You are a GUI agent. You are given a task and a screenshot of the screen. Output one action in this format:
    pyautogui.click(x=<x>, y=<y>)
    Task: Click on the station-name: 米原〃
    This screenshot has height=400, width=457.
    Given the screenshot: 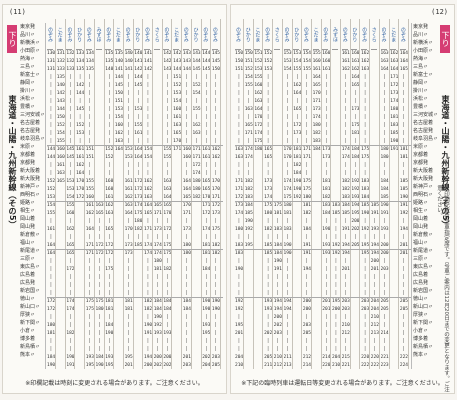 What is the action you would take?
    pyautogui.click(x=28, y=147)
    